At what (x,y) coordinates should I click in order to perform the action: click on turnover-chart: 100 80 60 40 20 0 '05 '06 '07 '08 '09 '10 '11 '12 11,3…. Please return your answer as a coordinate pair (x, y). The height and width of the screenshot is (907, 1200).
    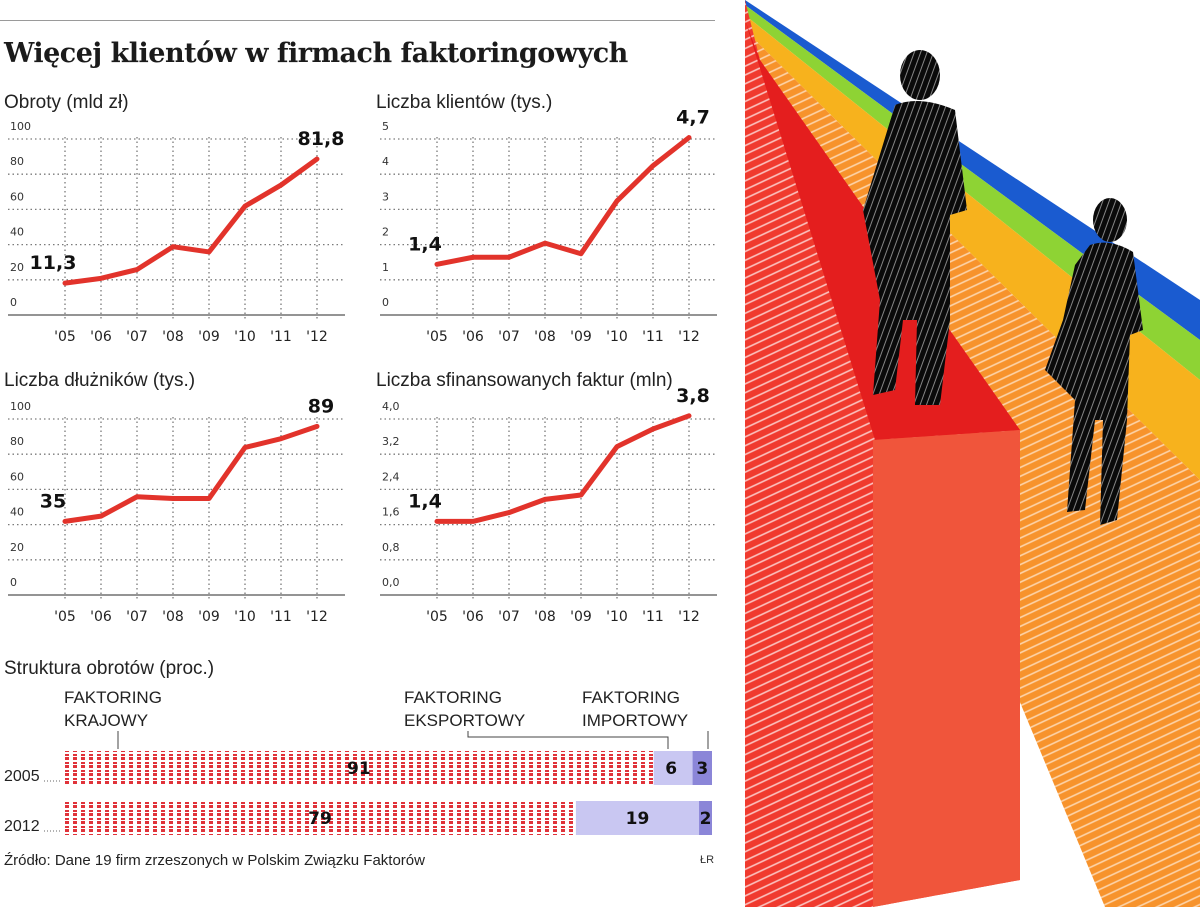
    Looking at the image, I should click on (176, 232).